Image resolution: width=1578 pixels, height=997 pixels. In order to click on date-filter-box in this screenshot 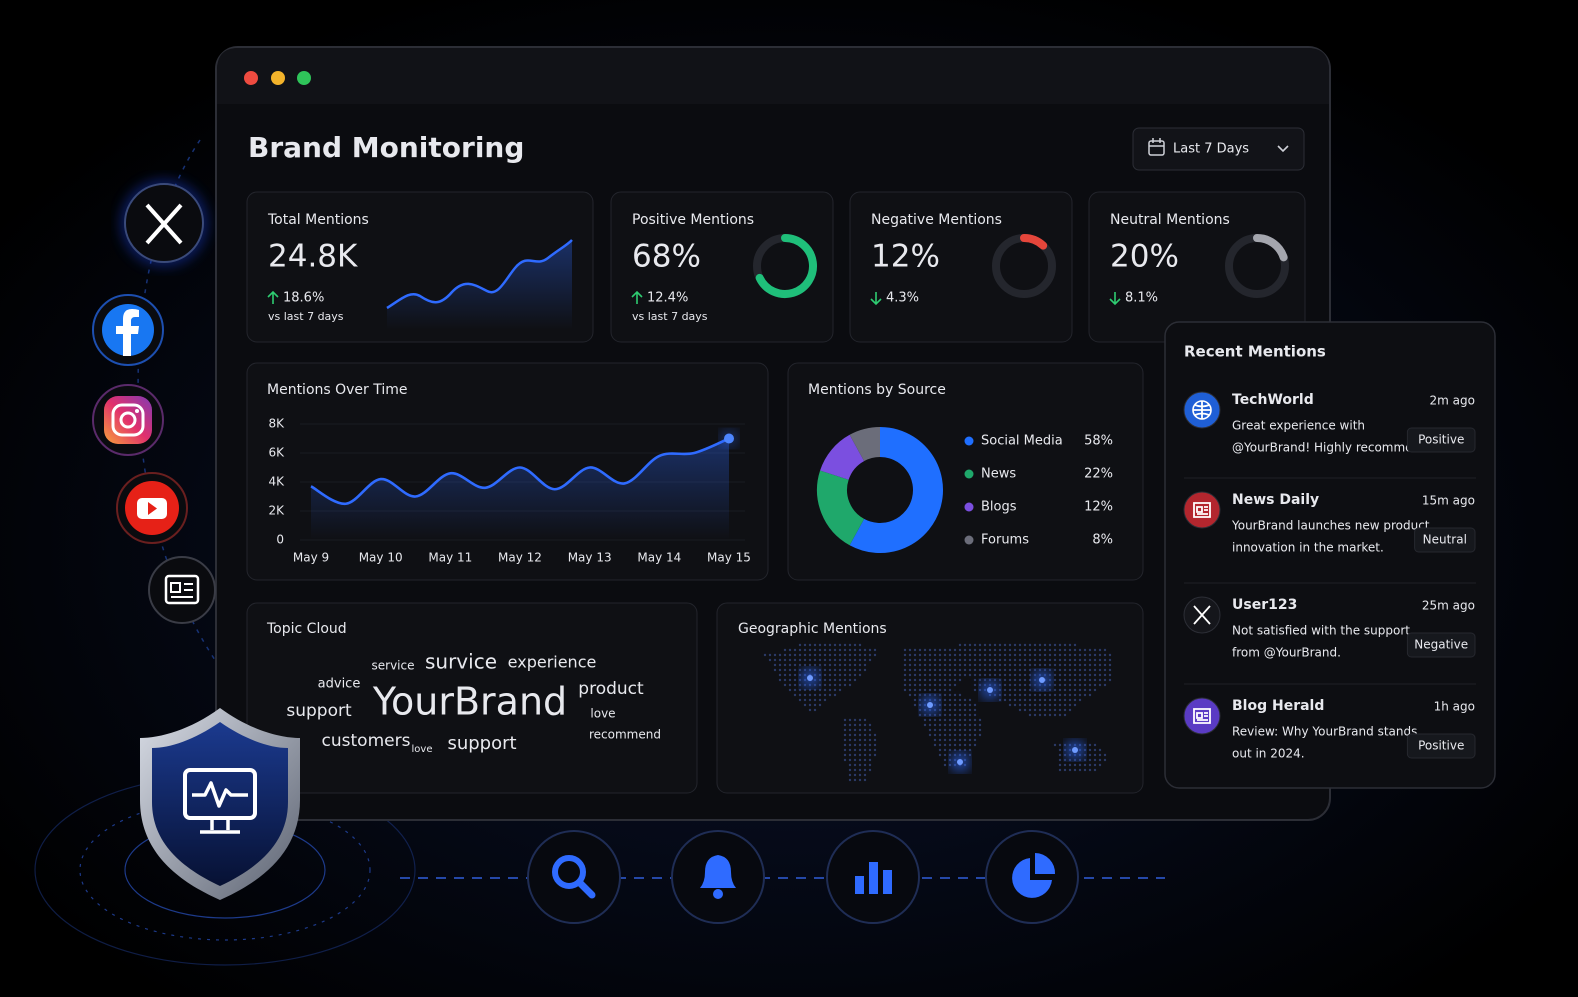, I will do `click(1218, 149)`.